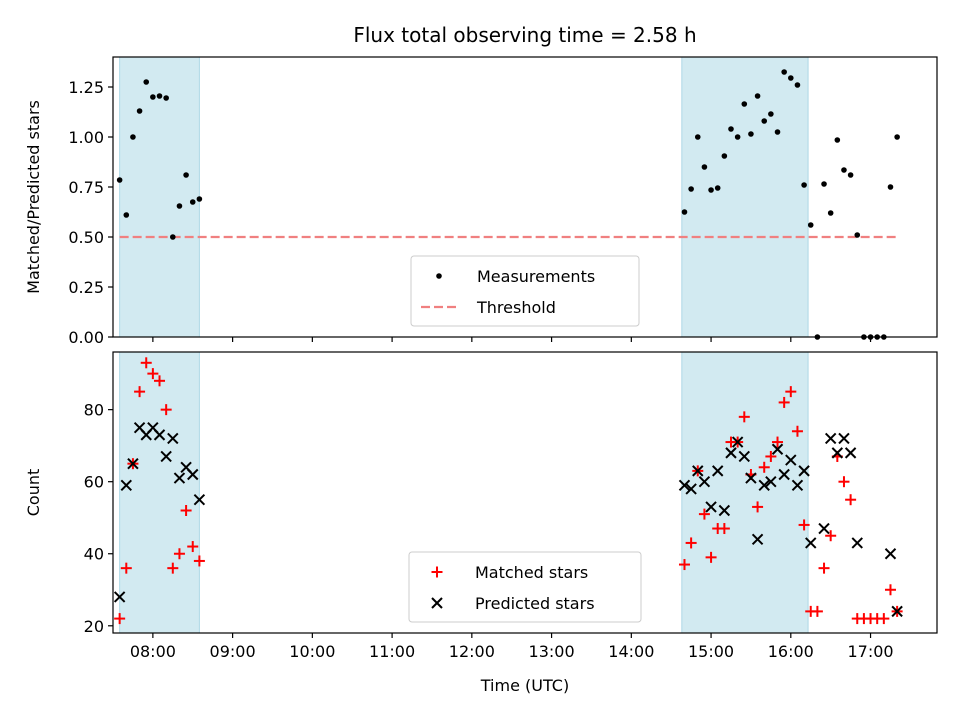  I want to click on y-tick-label-top-3: 0.50, so click(86, 237).